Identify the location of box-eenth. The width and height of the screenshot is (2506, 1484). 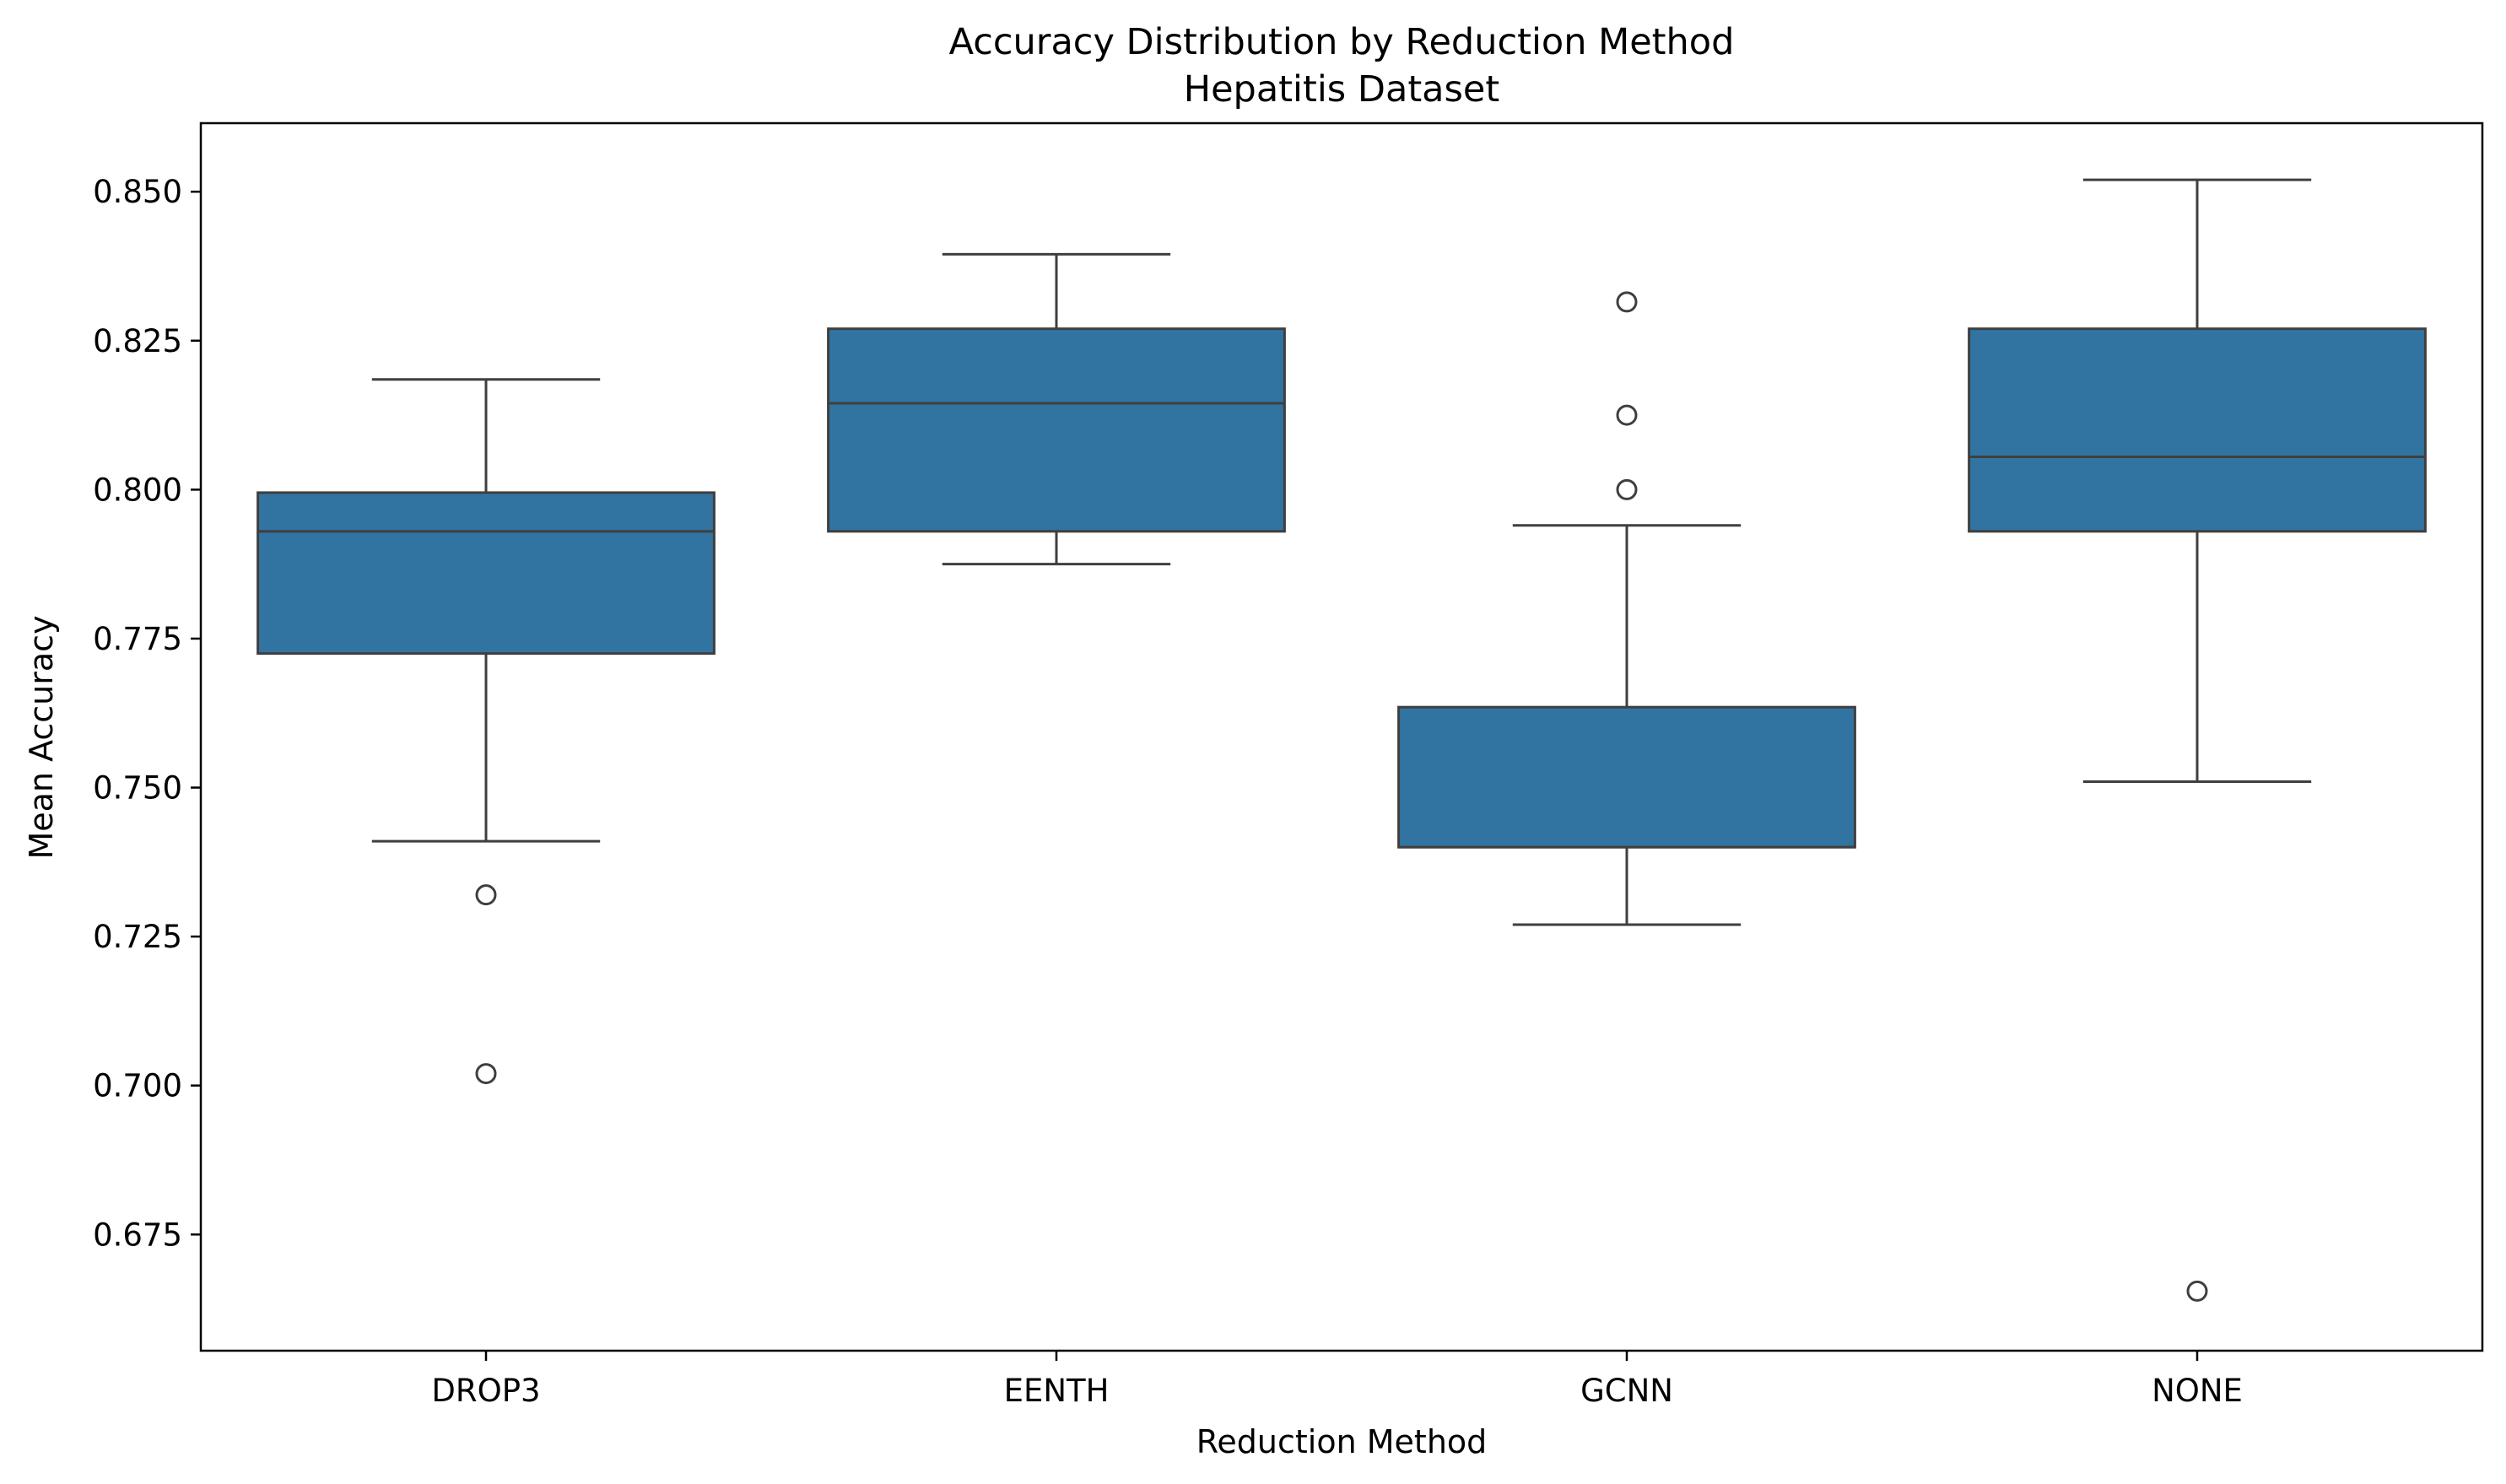
(1056, 430).